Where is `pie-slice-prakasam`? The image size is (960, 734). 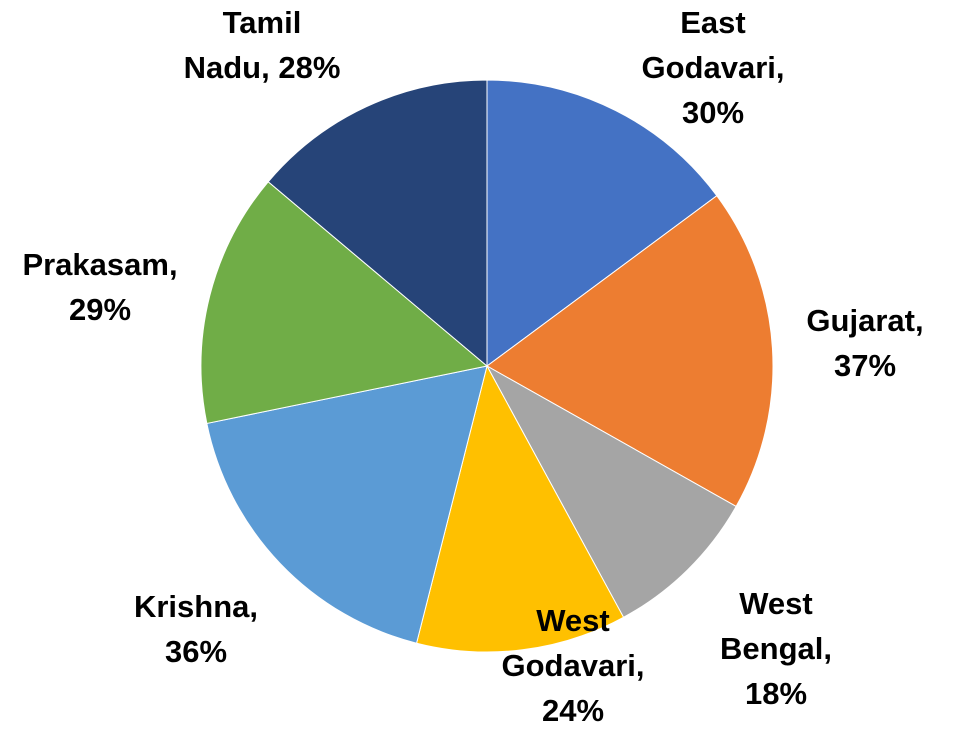 pie-slice-prakasam is located at coordinates (344, 303).